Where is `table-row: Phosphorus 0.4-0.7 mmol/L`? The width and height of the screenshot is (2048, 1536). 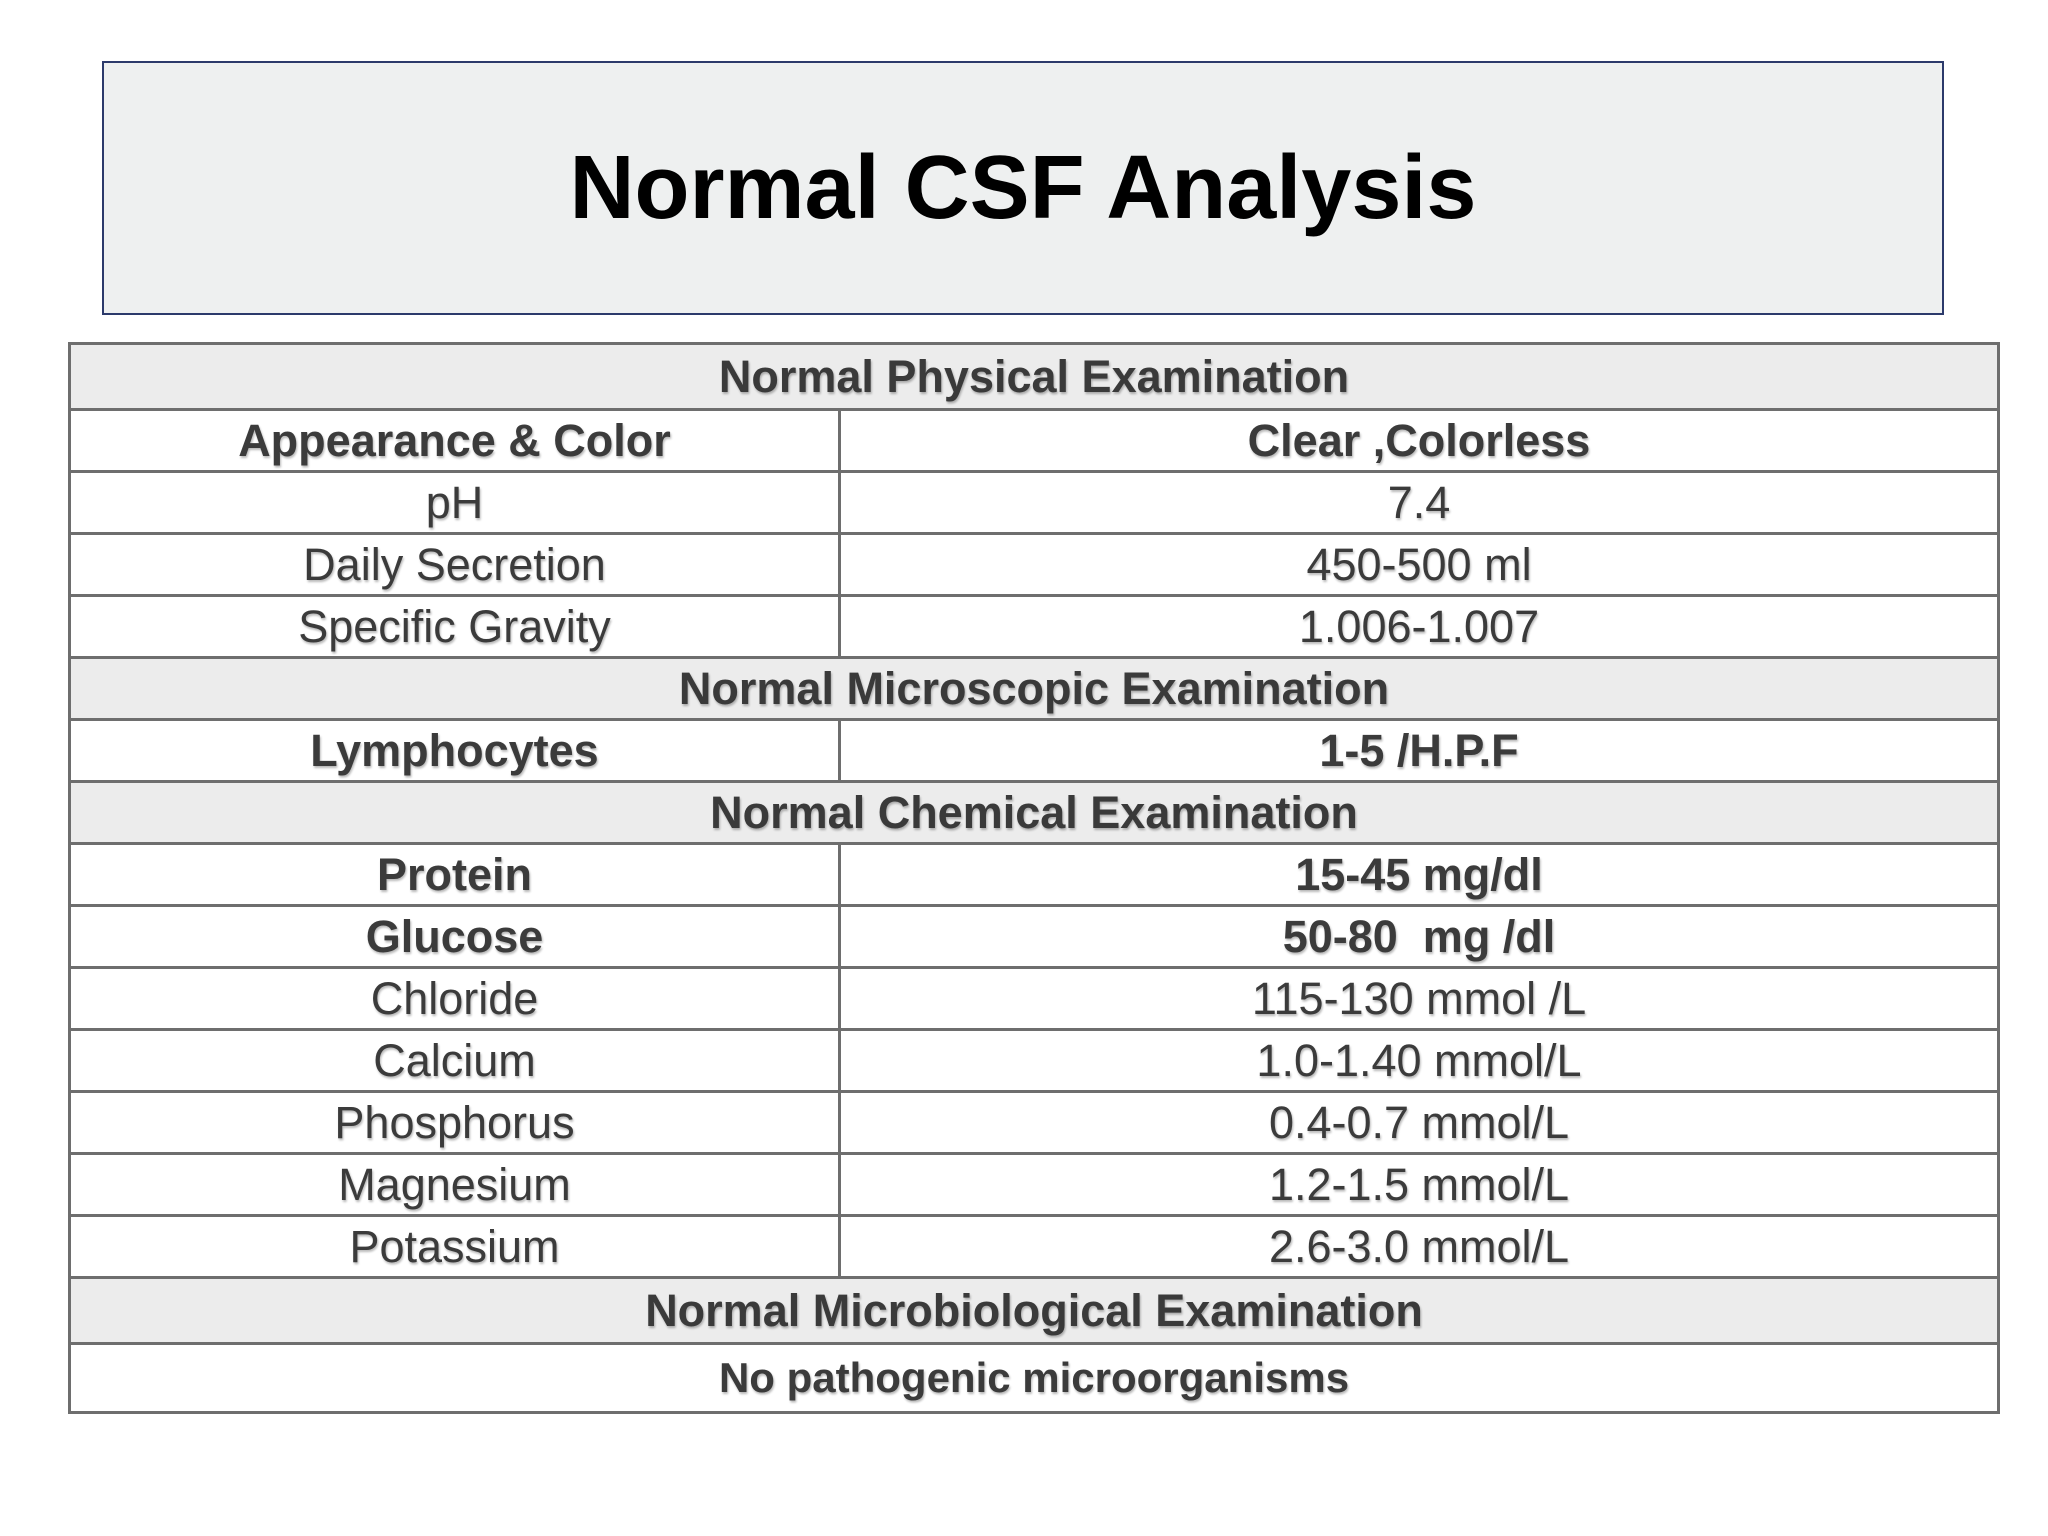 table-row: Phosphorus 0.4-0.7 mmol/L is located at coordinates (1034, 1122).